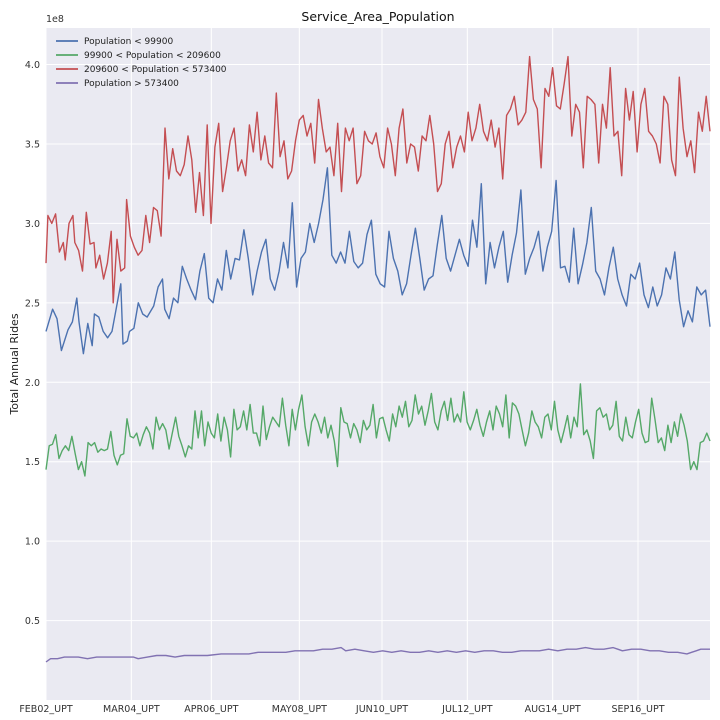 The height and width of the screenshot is (720, 720). Describe the element at coordinates (377, 16) in the screenshot. I see `chart-title: Service_Area_Population` at that location.